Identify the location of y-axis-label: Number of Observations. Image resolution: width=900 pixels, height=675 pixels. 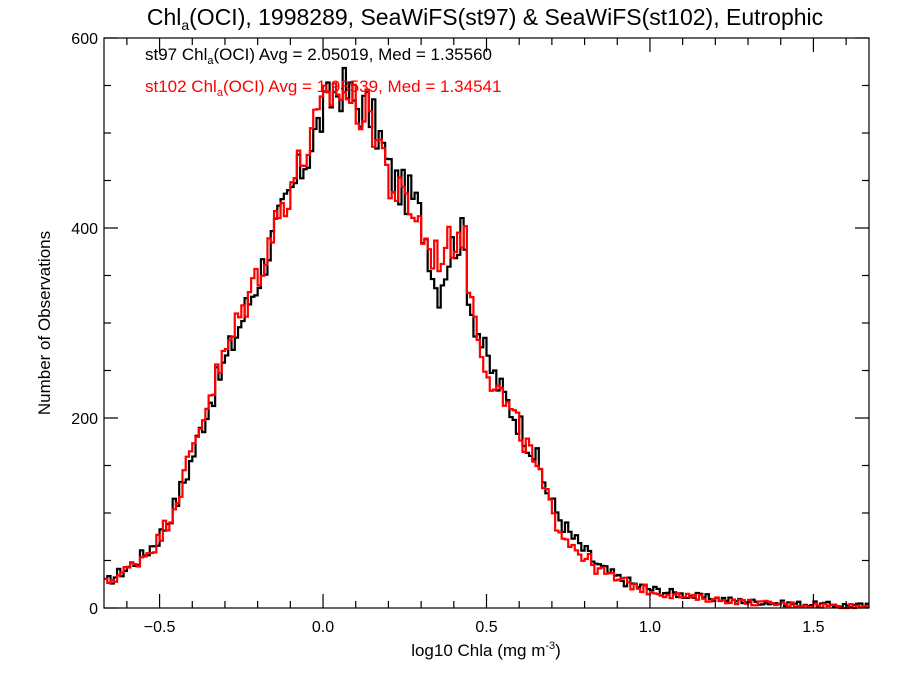
(44, 323).